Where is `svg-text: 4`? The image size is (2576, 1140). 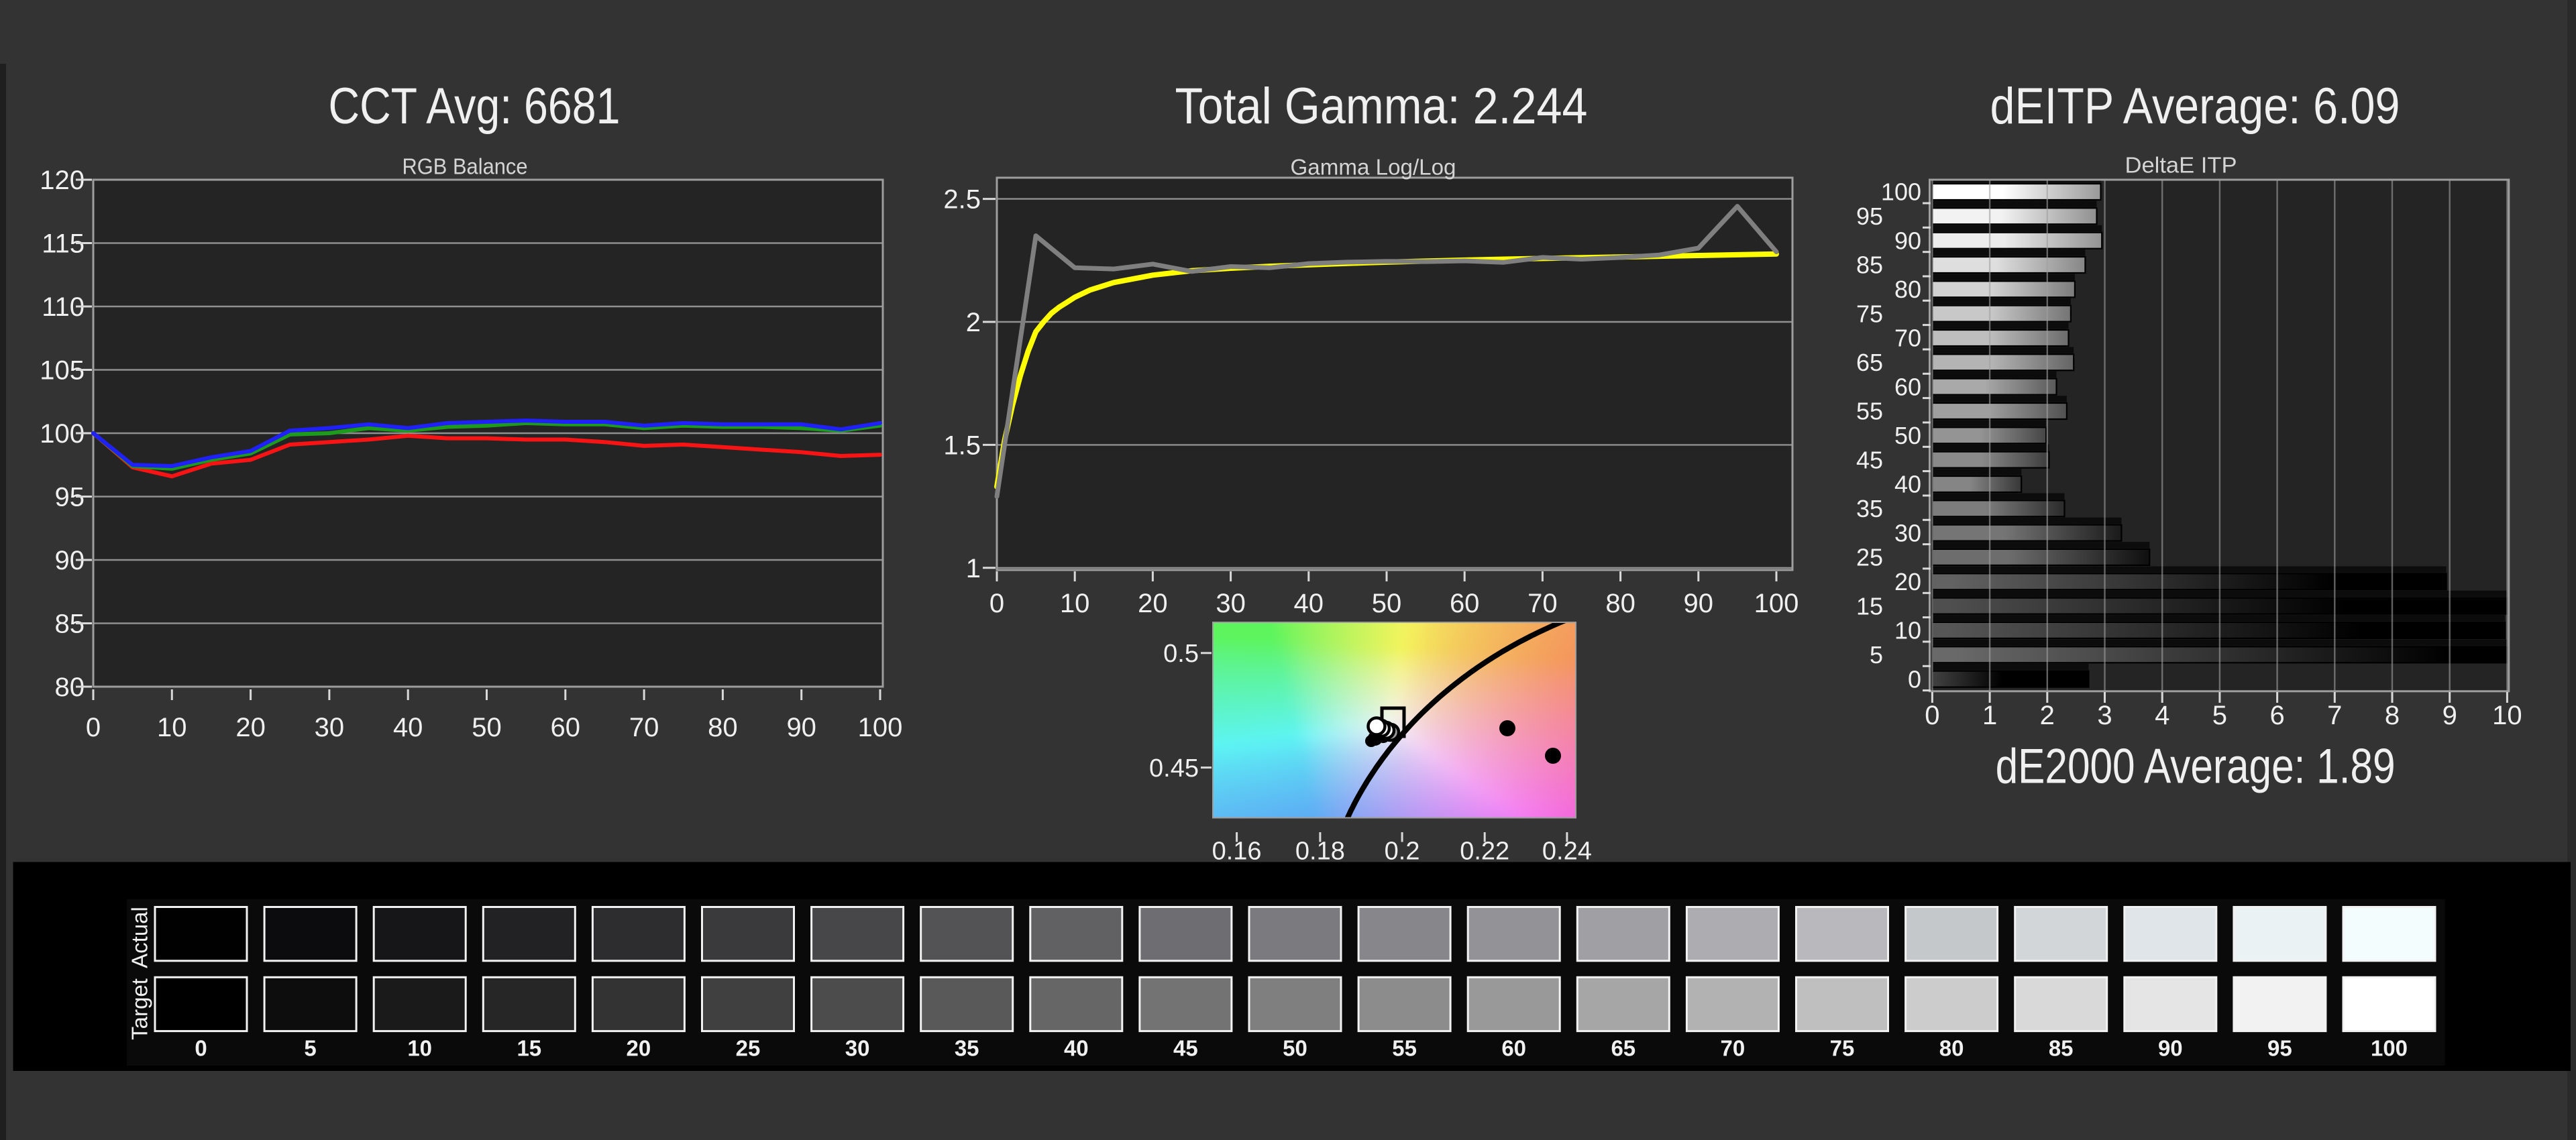 svg-text: 4 is located at coordinates (2162, 715).